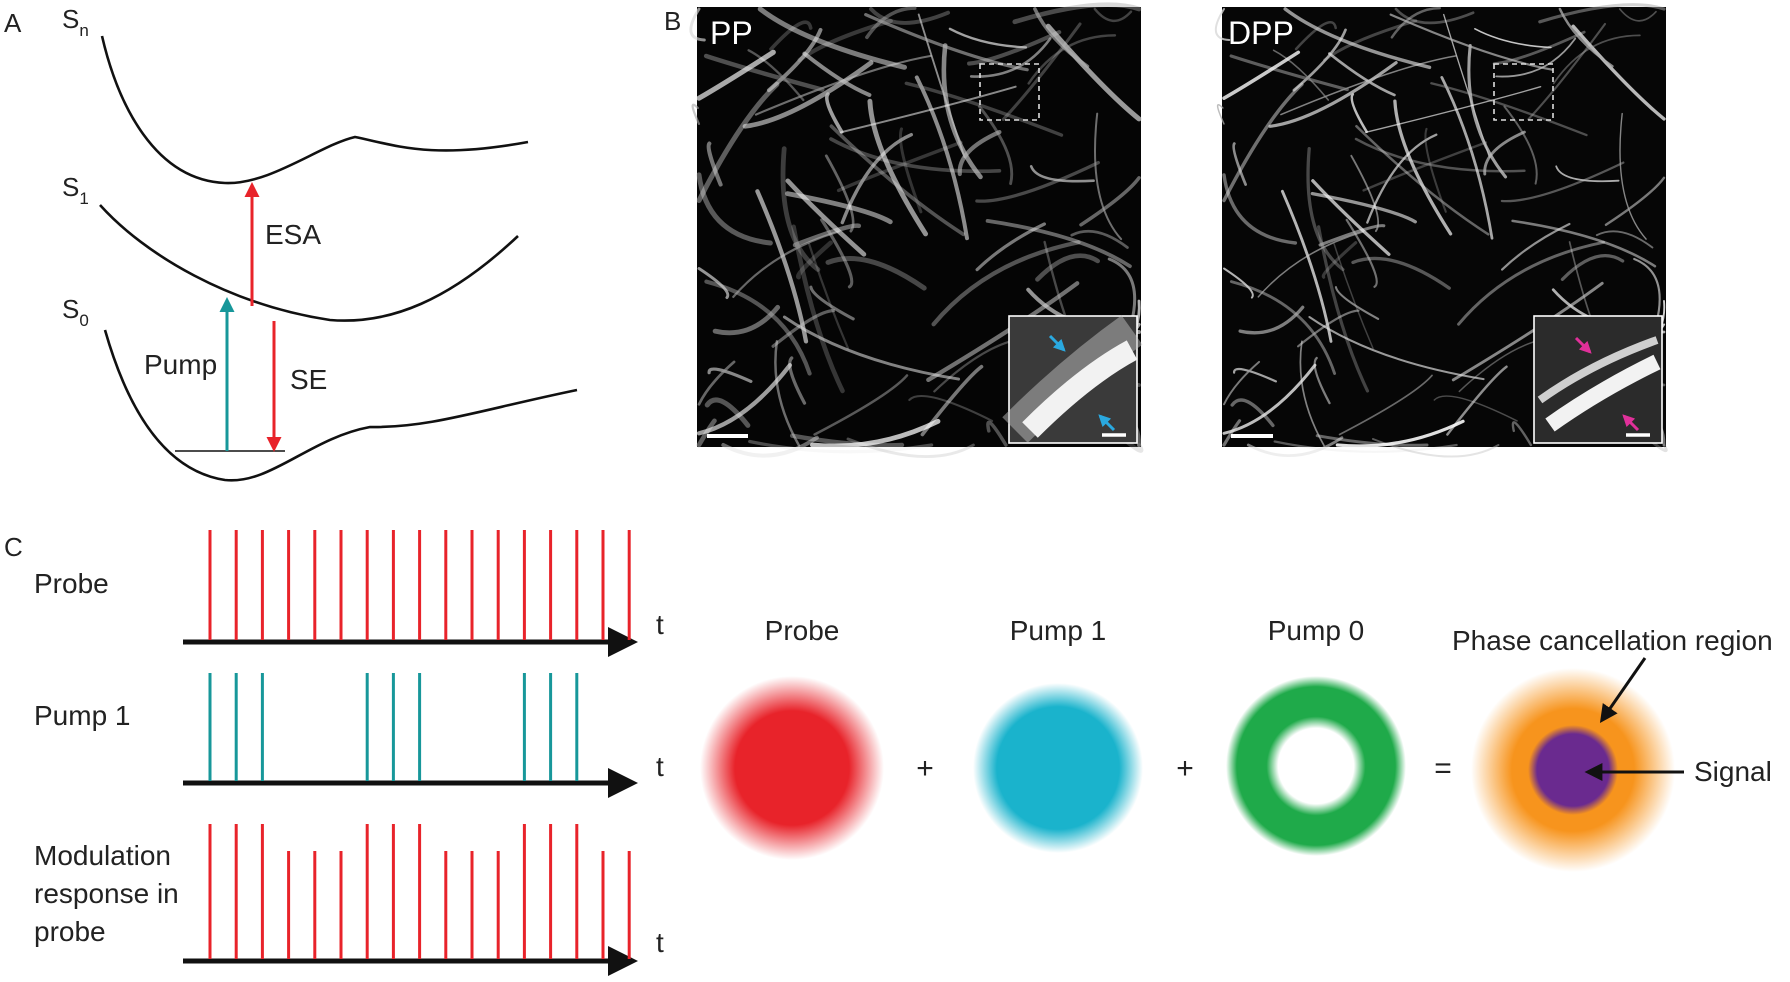 The width and height of the screenshot is (1790, 982). Describe the element at coordinates (75, 190) in the screenshot. I see `svg-text: S1` at that location.